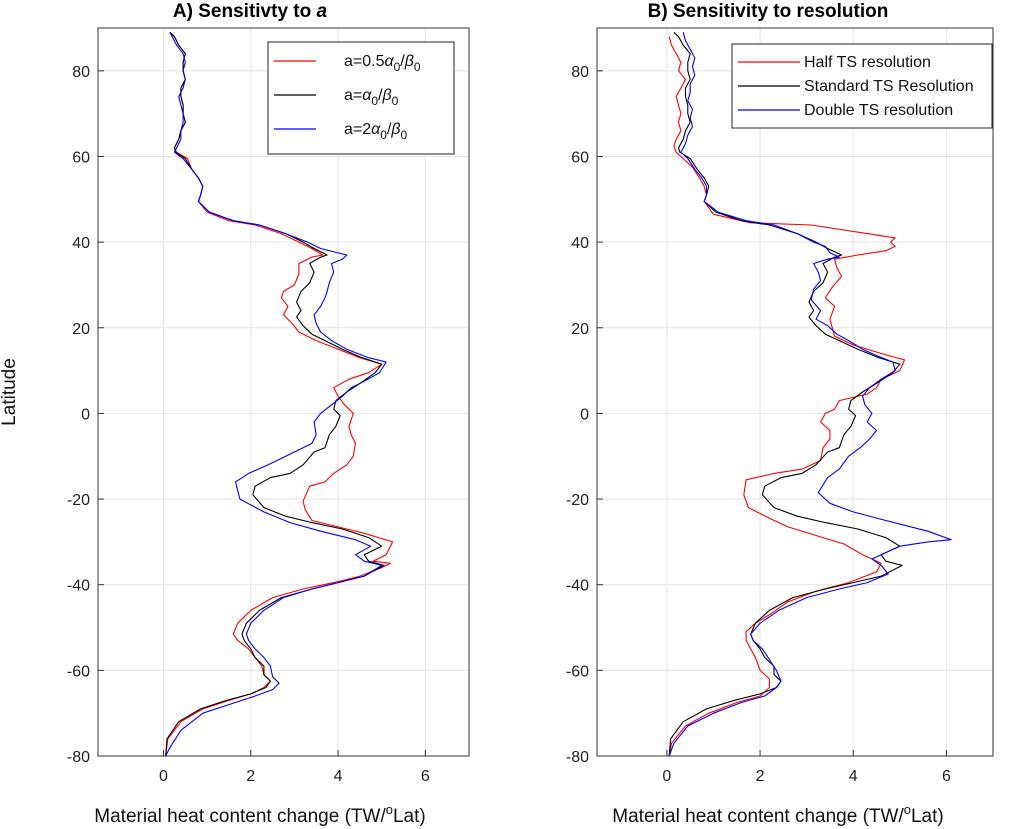 Image resolution: width=1024 pixels, height=829 pixels. What do you see at coordinates (878, 110) in the screenshot?
I see `legend-label: Double TS resolution` at bounding box center [878, 110].